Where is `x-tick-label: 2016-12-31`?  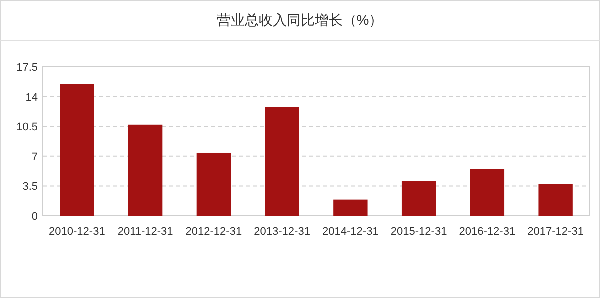 x-tick-label: 2016-12-31 is located at coordinates (487, 232).